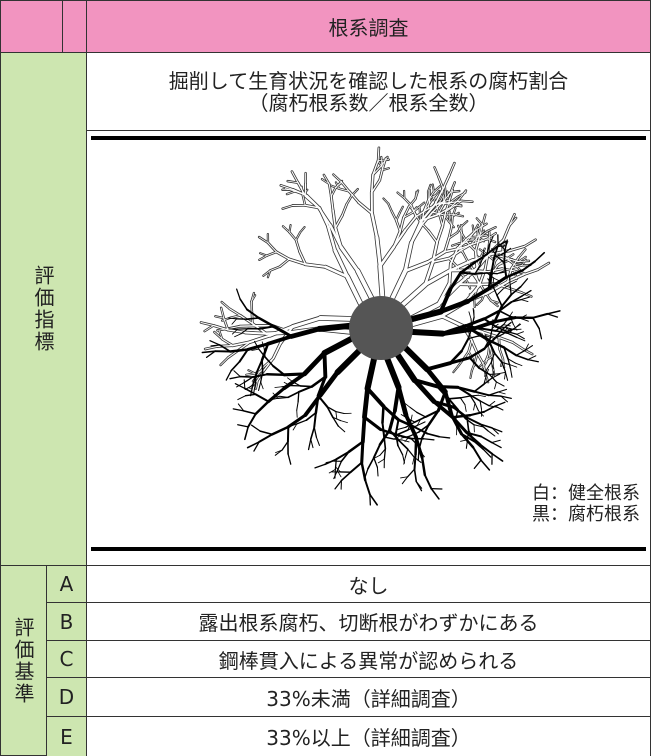  Describe the element at coordinates (381, 328) in the screenshot. I see `trunk` at that location.